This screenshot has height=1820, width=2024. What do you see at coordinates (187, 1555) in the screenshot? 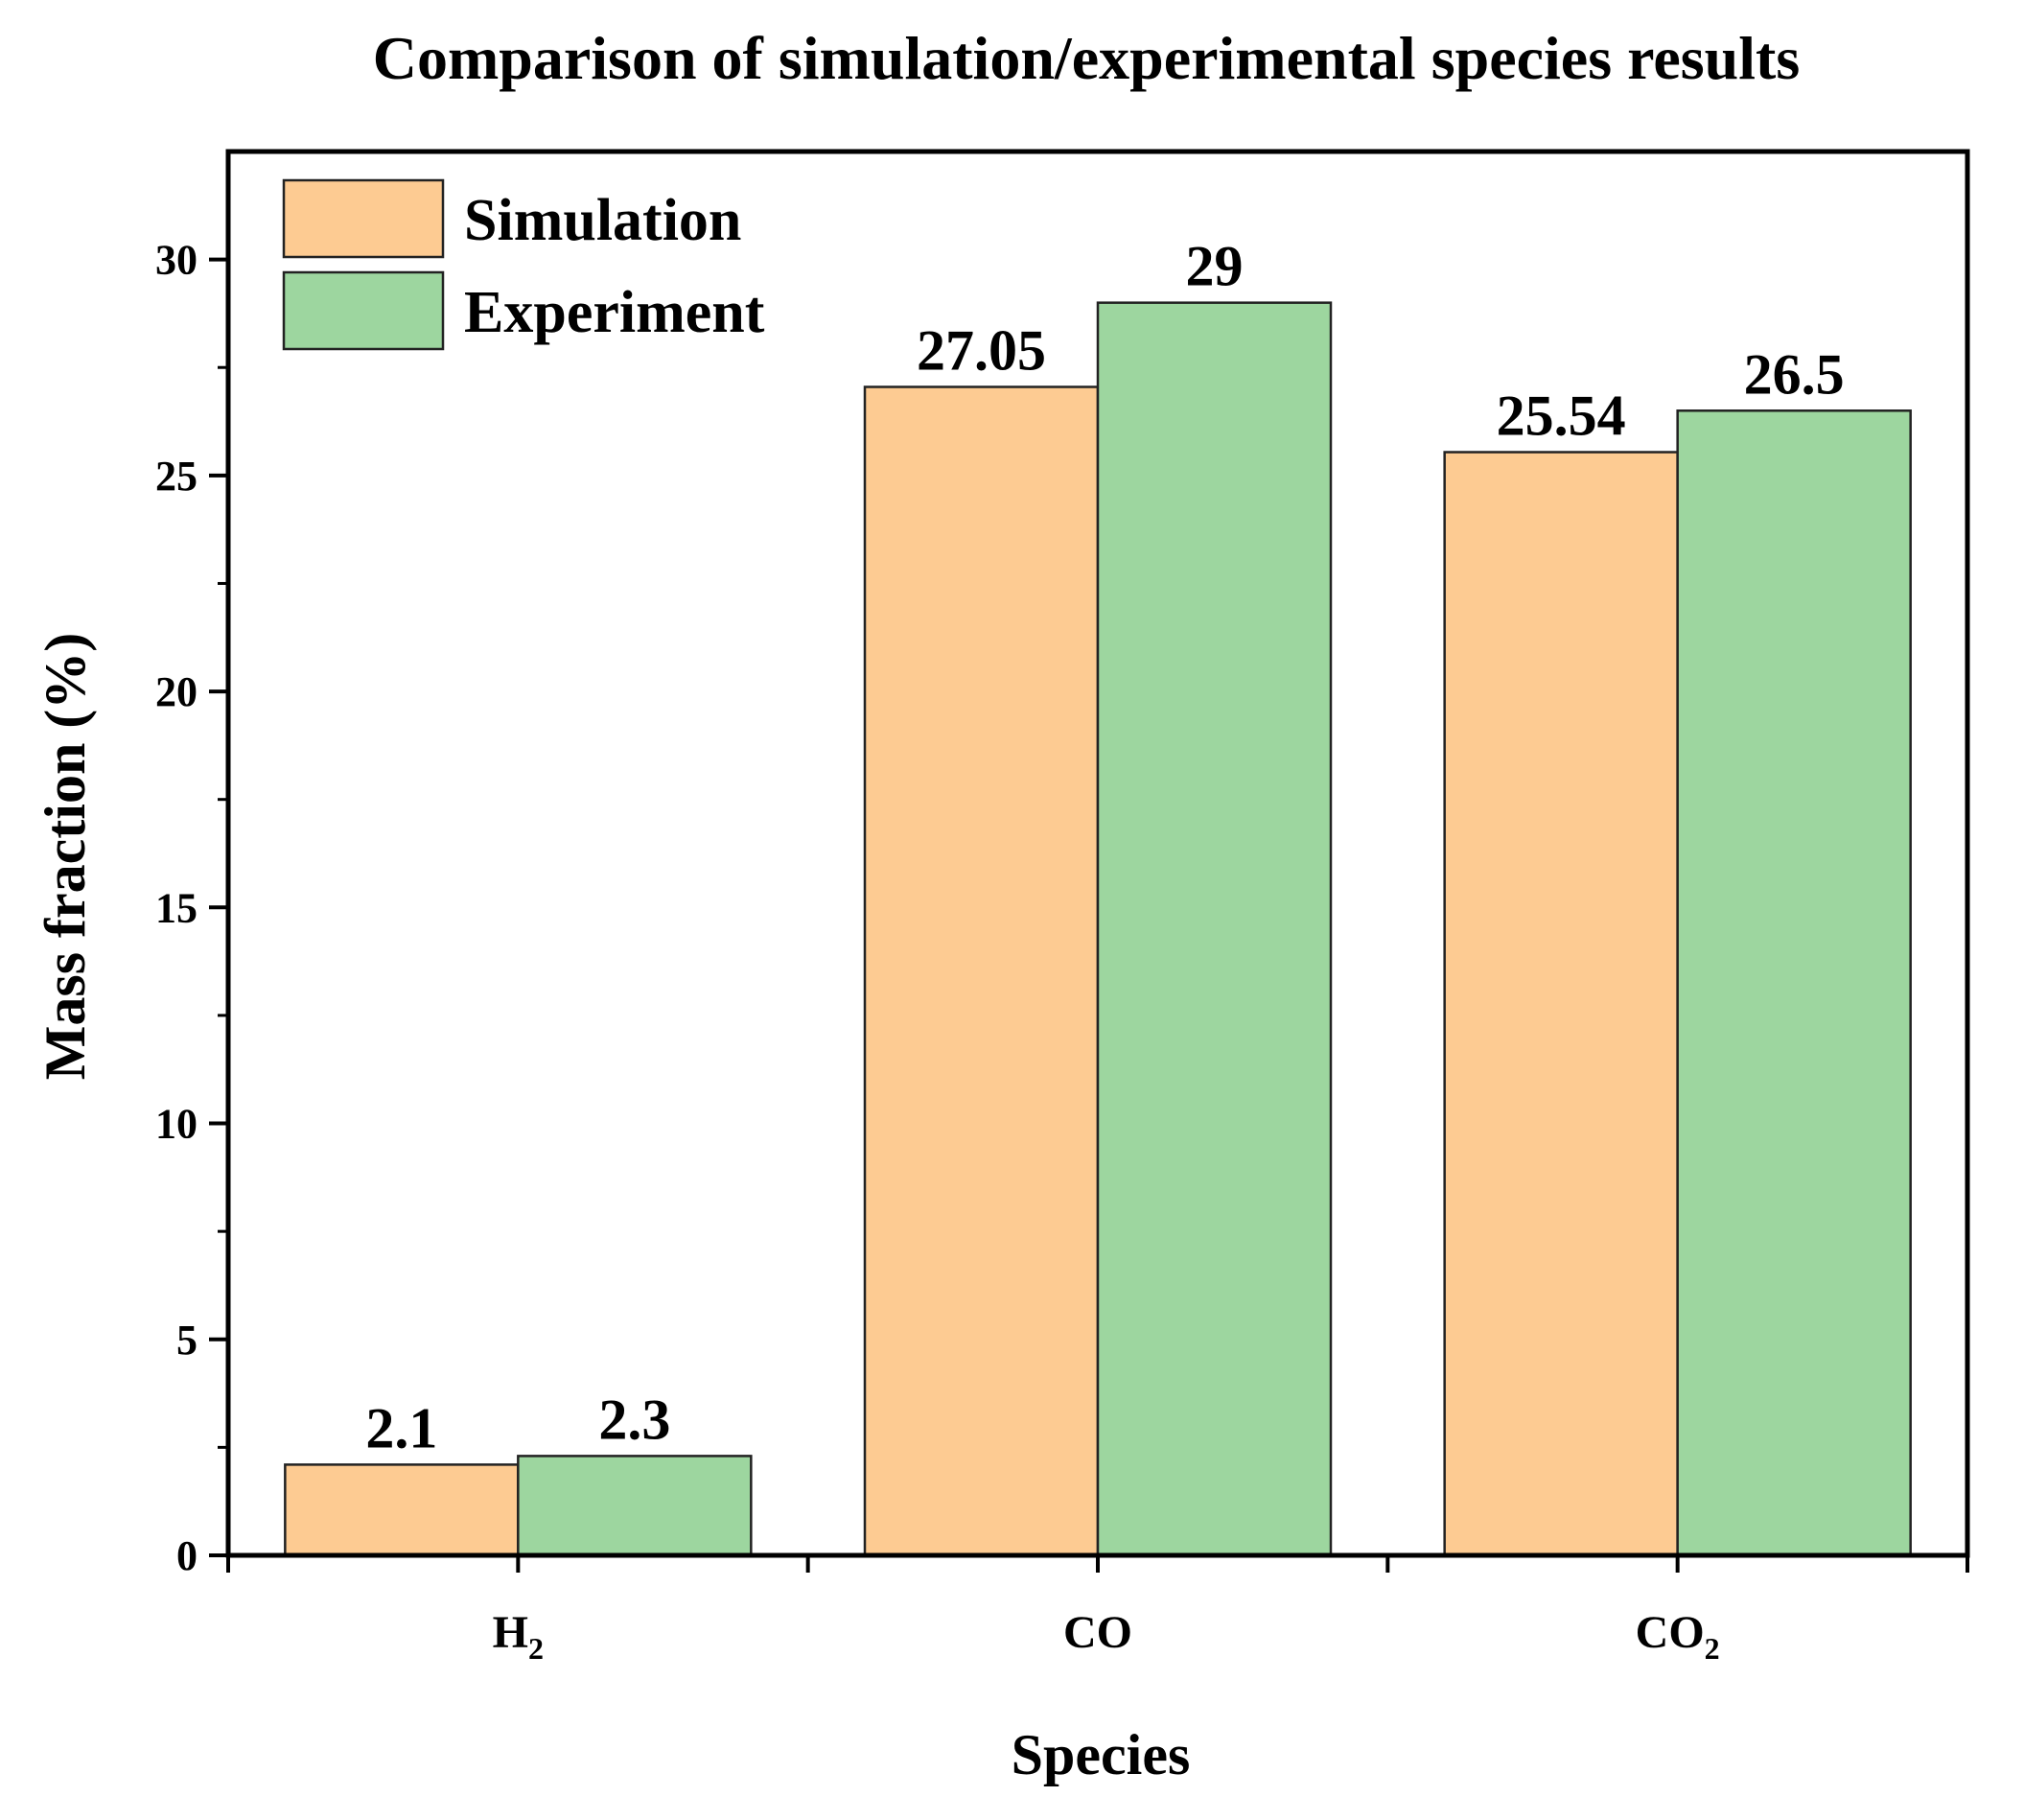
I see `y-tick-label-0: 0` at bounding box center [187, 1555].